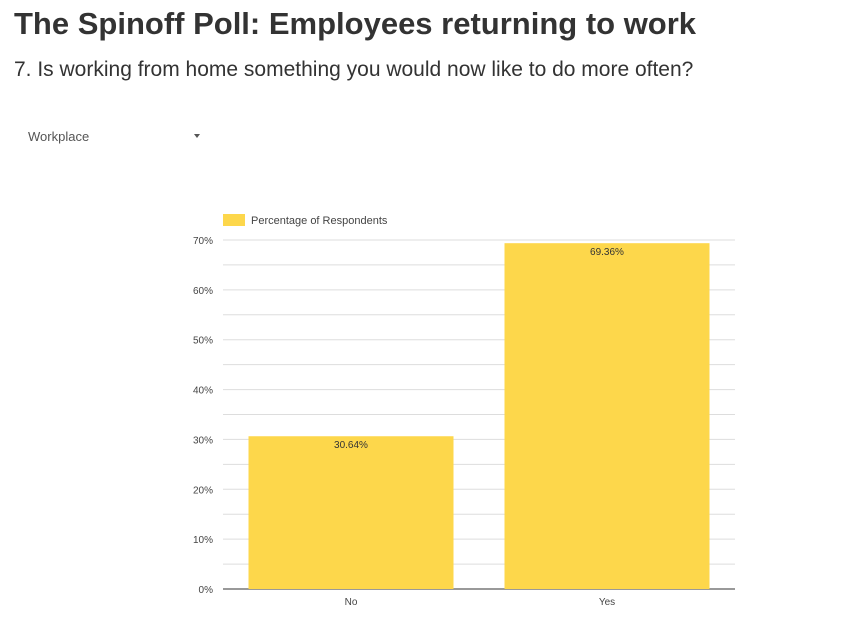  I want to click on y-tick-label: 60%, so click(203, 291).